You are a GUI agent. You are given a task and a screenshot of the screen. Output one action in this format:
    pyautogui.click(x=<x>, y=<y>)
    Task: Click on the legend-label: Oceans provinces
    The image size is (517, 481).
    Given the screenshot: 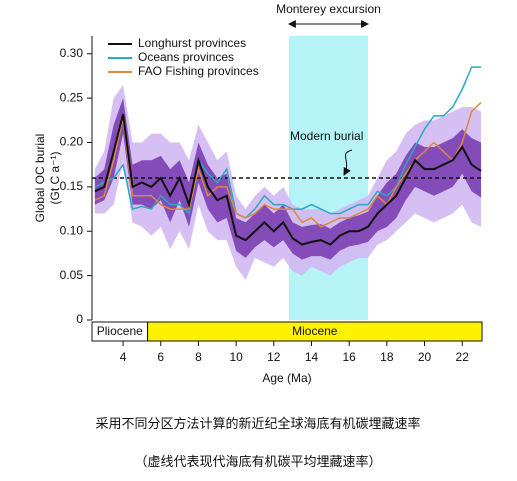 What is the action you would take?
    pyautogui.click(x=186, y=57)
    